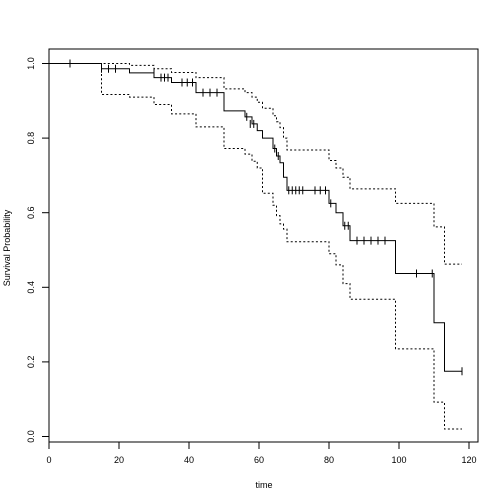  What do you see at coordinates (329, 460) in the screenshot?
I see `x-tick-label: 80` at bounding box center [329, 460].